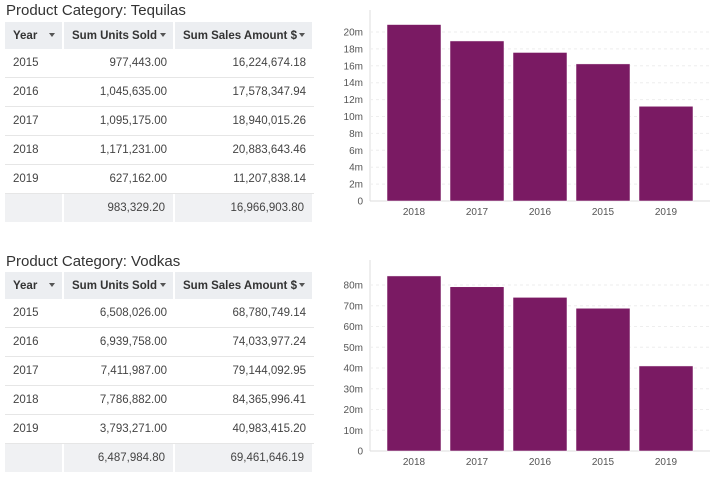 The image size is (720, 487). I want to click on total-cell: 6,487,984.80, so click(119, 458).